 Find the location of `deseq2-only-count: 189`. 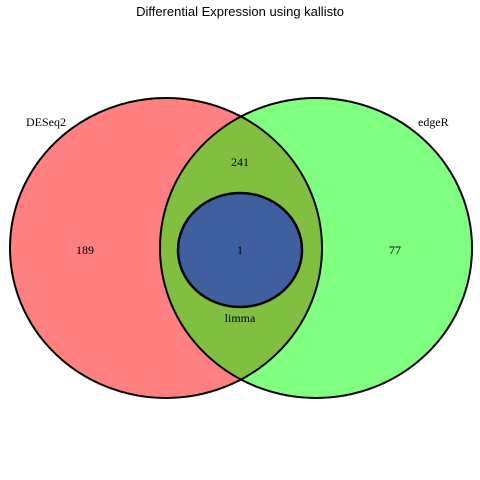

deseq2-only-count: 189 is located at coordinates (85, 250).